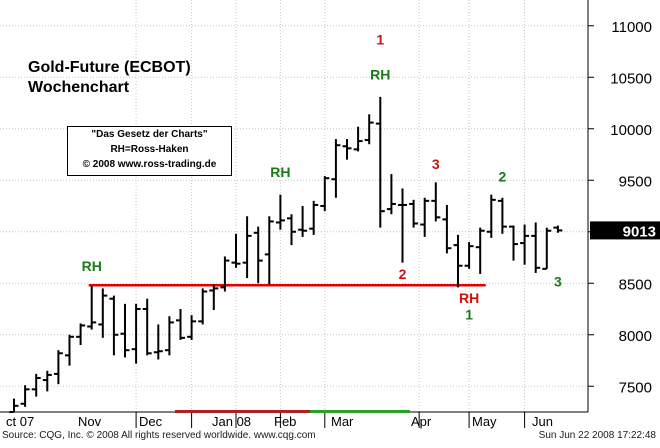 This screenshot has width=660, height=448. What do you see at coordinates (151, 421) in the screenshot?
I see `x-tick-label: Dec` at bounding box center [151, 421].